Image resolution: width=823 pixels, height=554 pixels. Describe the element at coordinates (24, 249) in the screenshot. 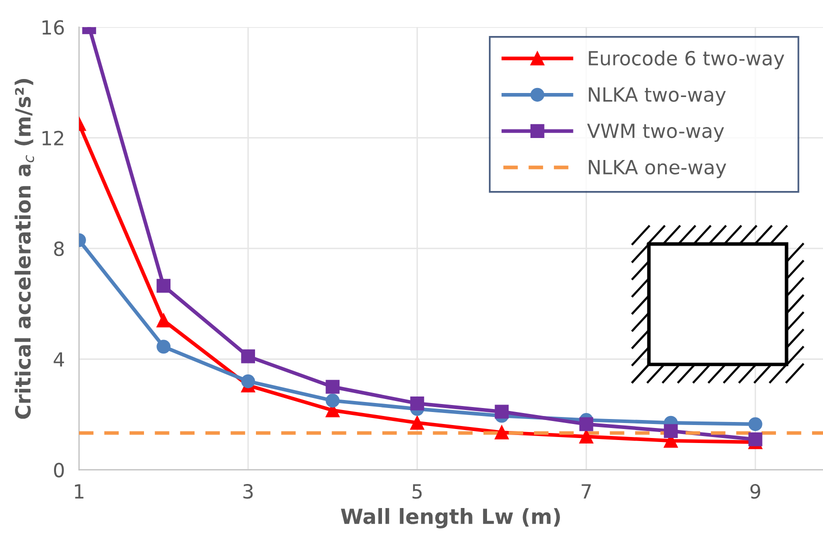

I see `y-axis-title: Critical acceleration a$_{c}$ (m/s²)` at that location.